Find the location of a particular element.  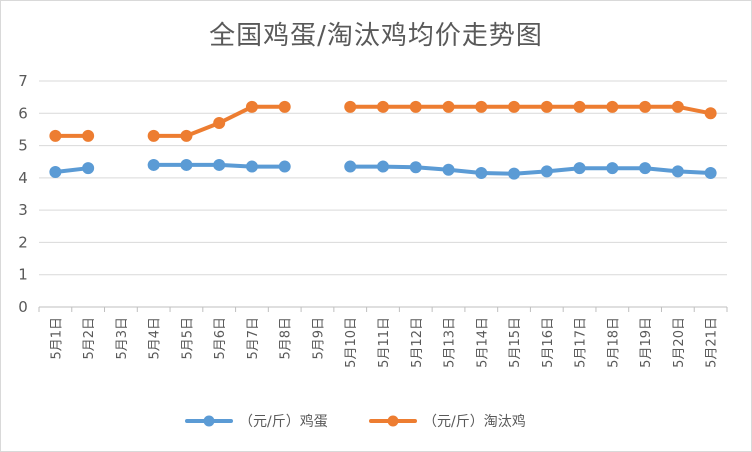

x-tick-label: 5月15日 is located at coordinates (515, 342).